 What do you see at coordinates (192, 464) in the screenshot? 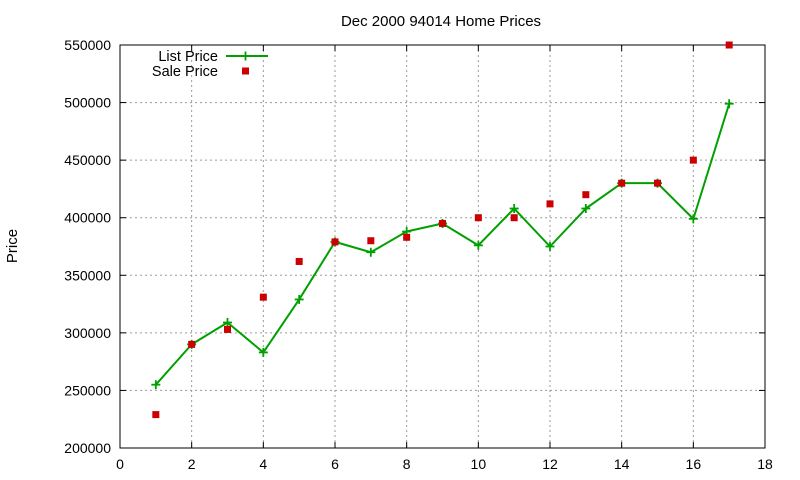
I see `x-tick-label: 2` at bounding box center [192, 464].